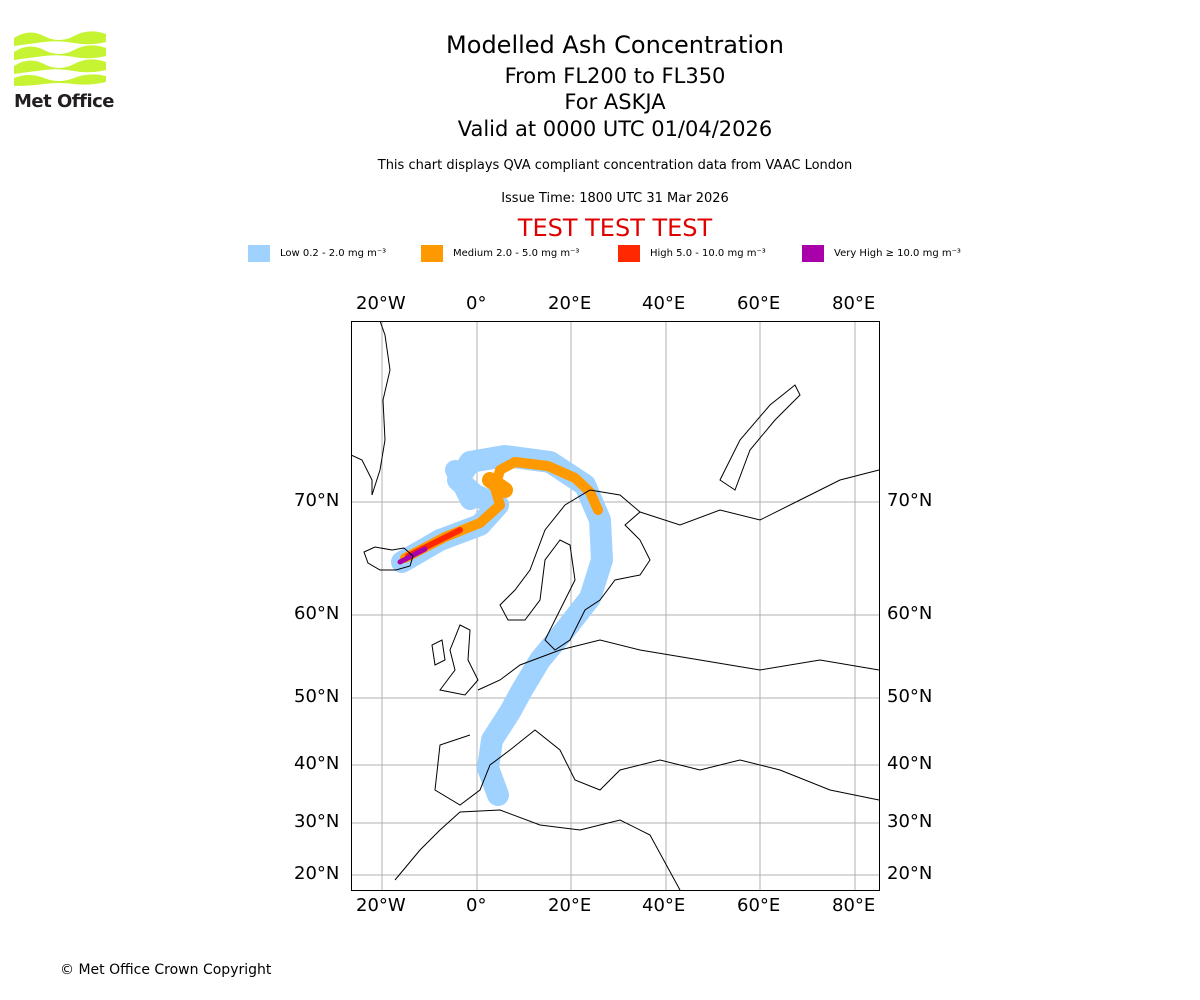 The width and height of the screenshot is (1200, 1000). Describe the element at coordinates (813, 253) in the screenshot. I see `legend-swatch-very-high` at that location.